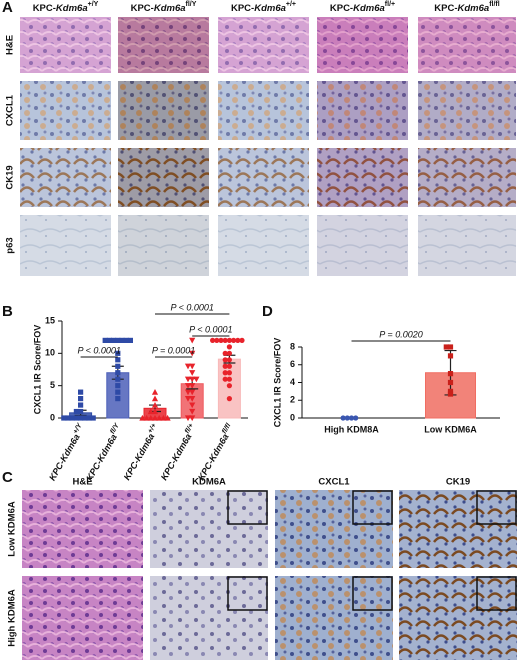 Image resolution: width=520 pixels, height=671 pixels. Describe the element at coordinates (400, 334) in the screenshot. I see `p-value: P = 0.0020` at that location.